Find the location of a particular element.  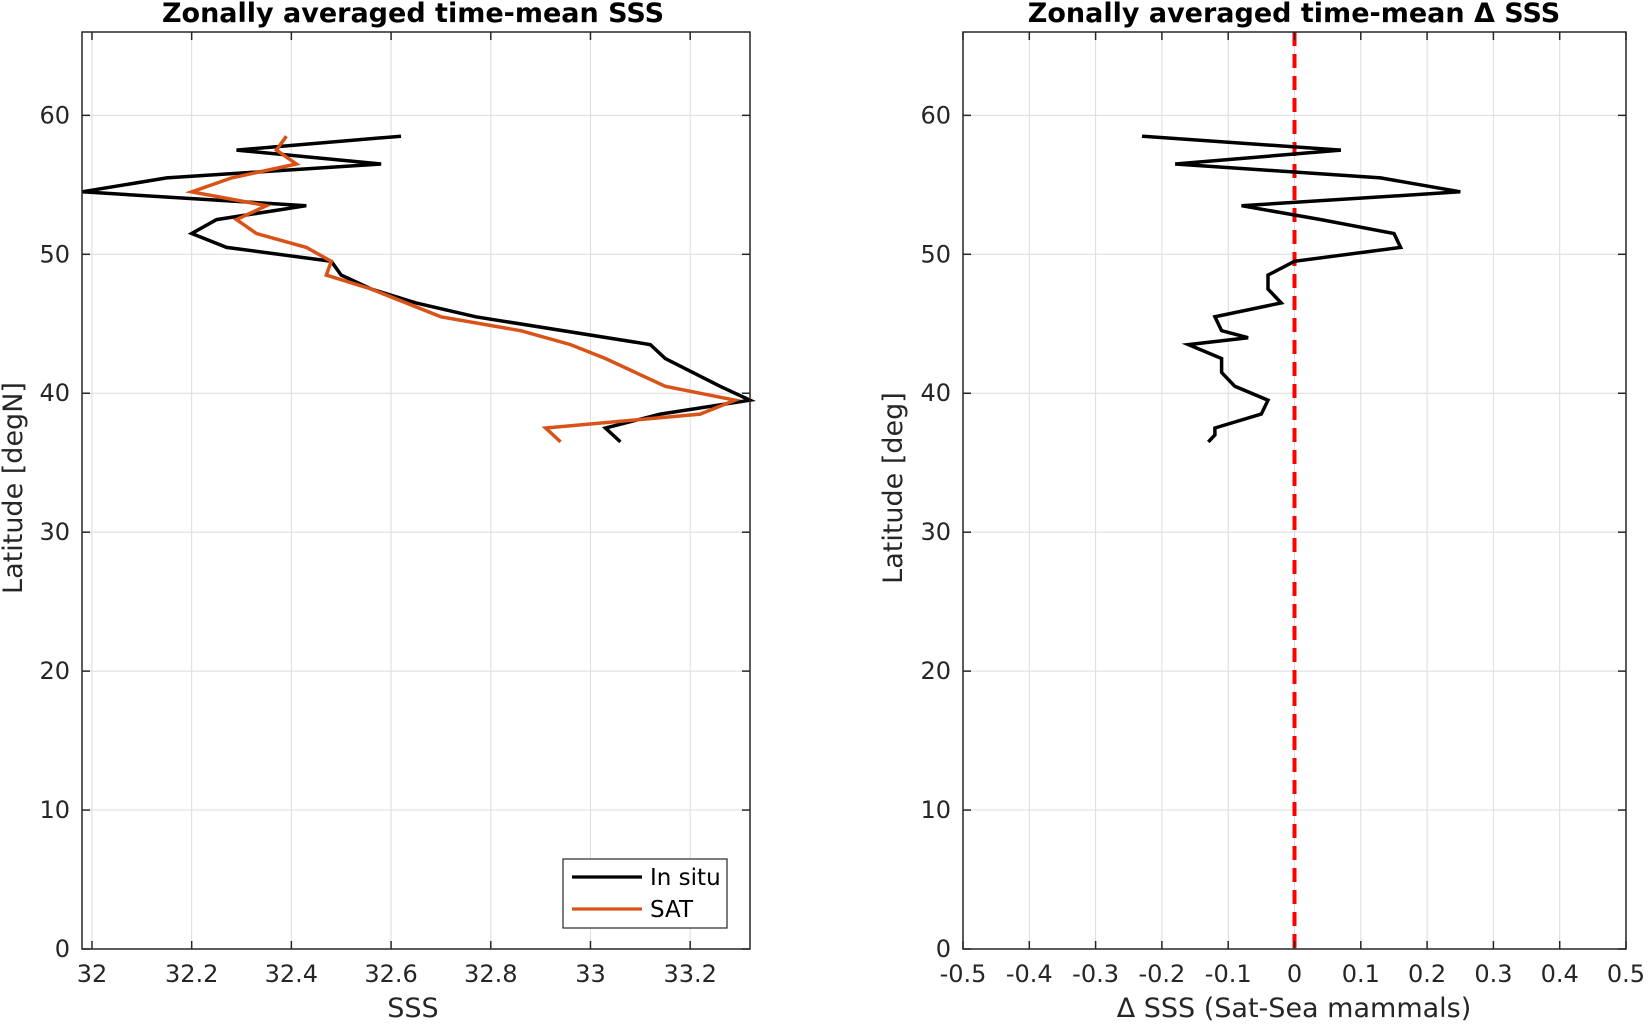

y-axis-label: Latitude [deg] is located at coordinates (893, 488).